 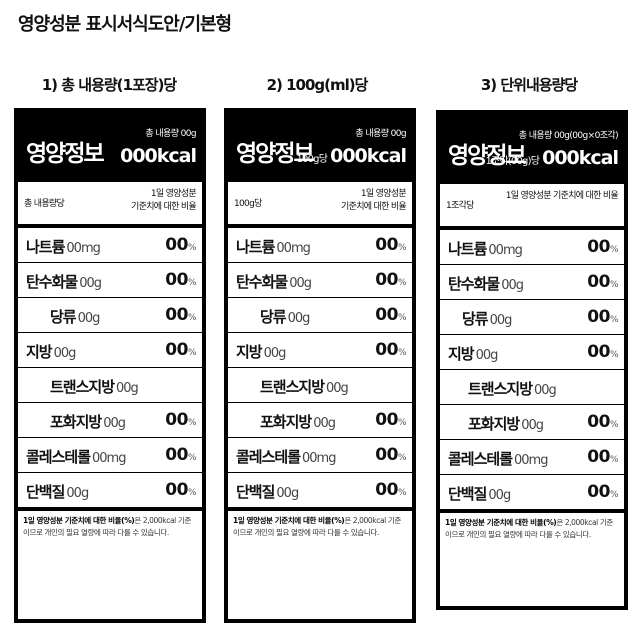 What do you see at coordinates (580, 158) in the screenshot?
I see `calories-value: 000kcal` at bounding box center [580, 158].